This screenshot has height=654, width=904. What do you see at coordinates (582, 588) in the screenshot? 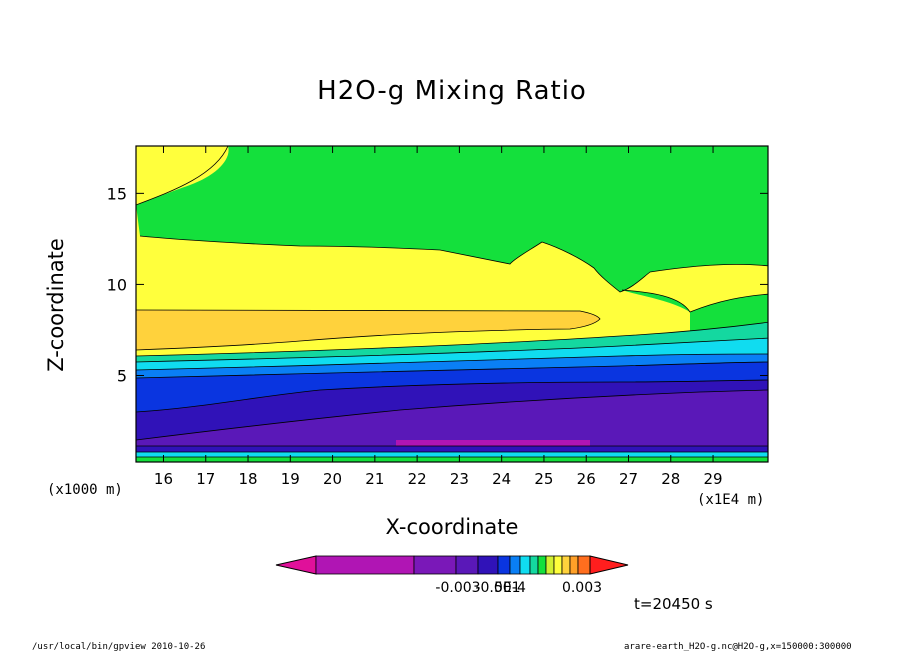
I see `colorbar-tick-label: 0.003` at bounding box center [582, 588].